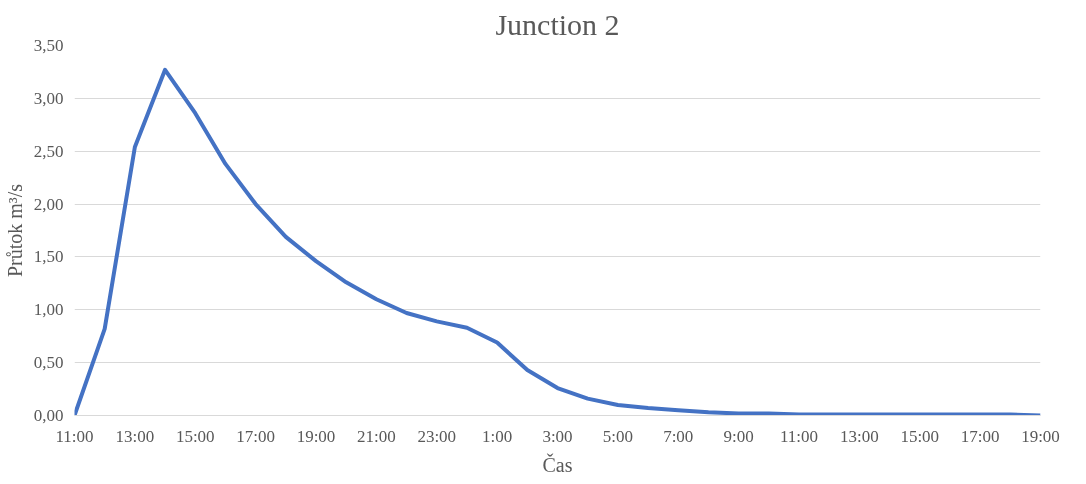 This screenshot has width=1086, height=484. I want to click on y-tick-label: 3,00, so click(48, 98).